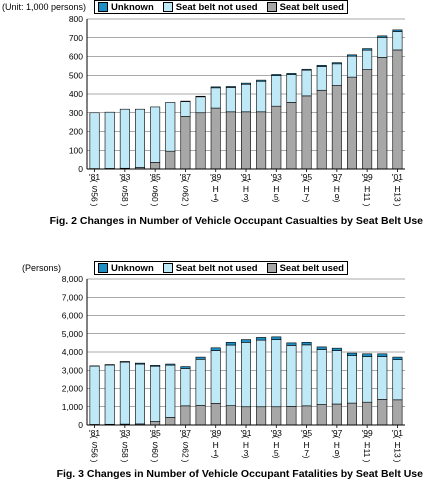 This screenshot has width=423, height=482. I want to click on x-tick-label: '85(S60), so click(155, 445).